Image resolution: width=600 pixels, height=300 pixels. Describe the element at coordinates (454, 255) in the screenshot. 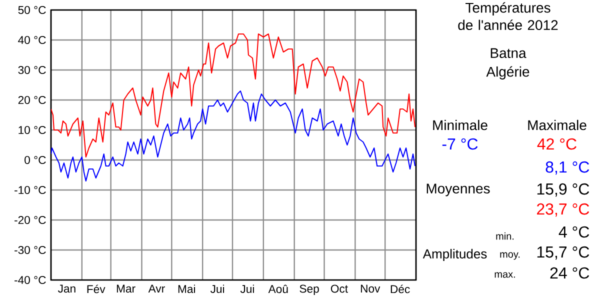

I see `text: Amplitudes` at that location.